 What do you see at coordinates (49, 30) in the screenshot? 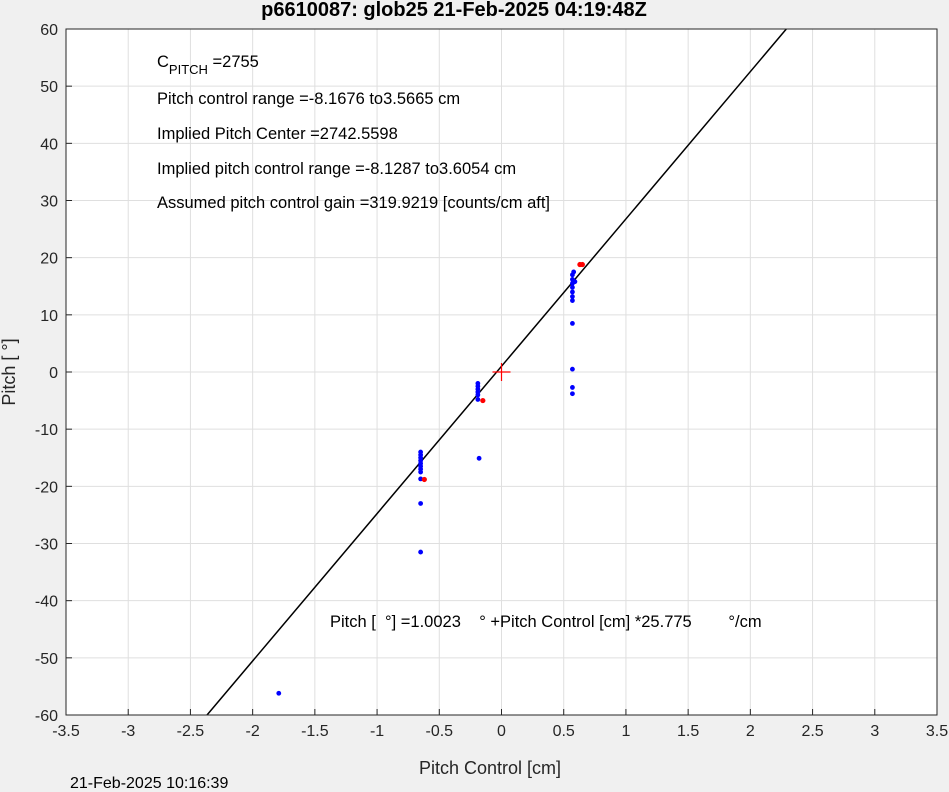
I see `y-tick-label: 60` at bounding box center [49, 30].